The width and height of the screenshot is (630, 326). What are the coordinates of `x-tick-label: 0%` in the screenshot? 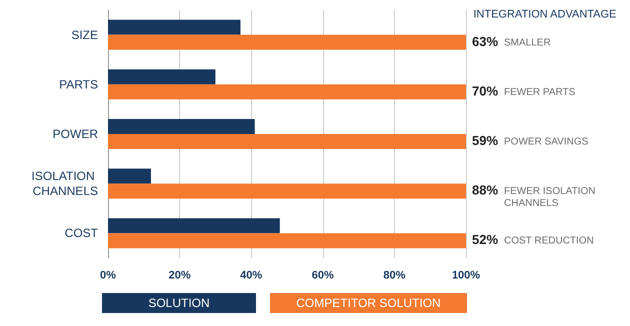 It's located at (108, 276).